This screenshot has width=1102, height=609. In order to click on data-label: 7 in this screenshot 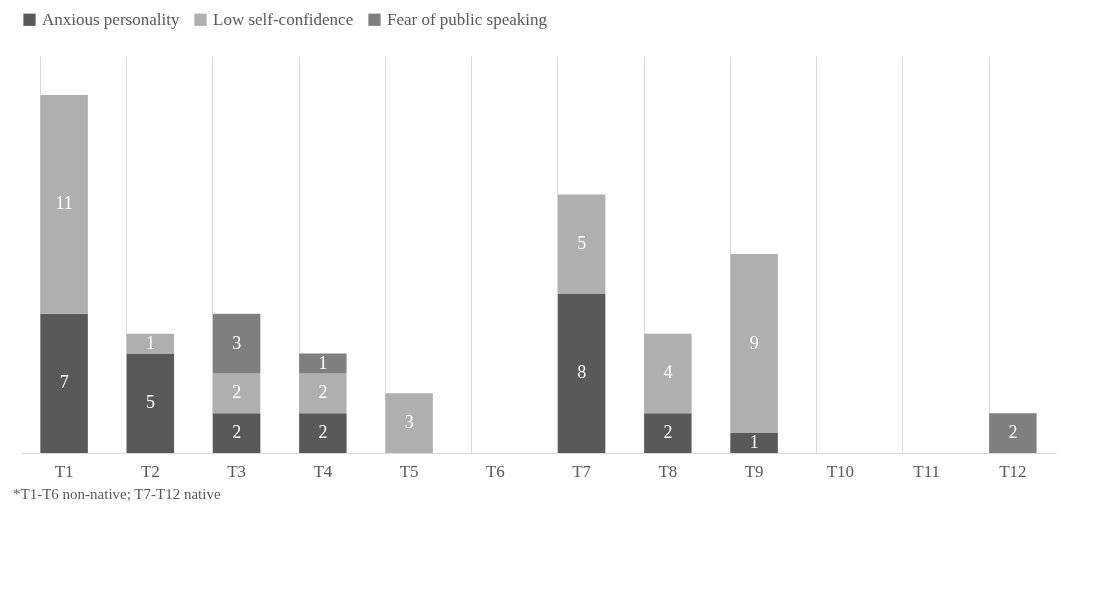, I will do `click(64, 382)`.